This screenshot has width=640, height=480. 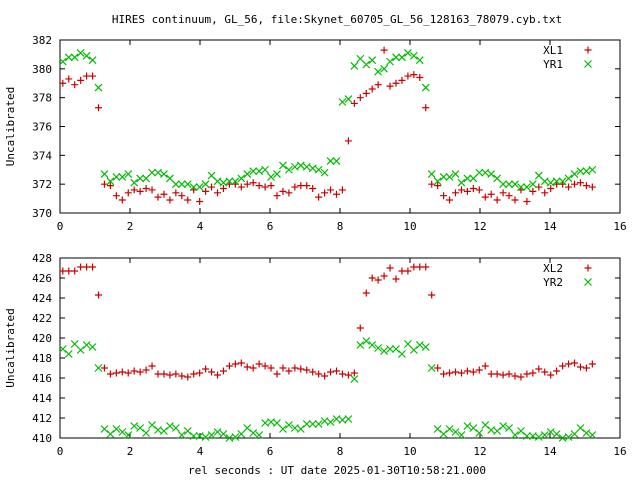 What do you see at coordinates (42, 98) in the screenshot?
I see `y-tick-label: 378` at bounding box center [42, 98].